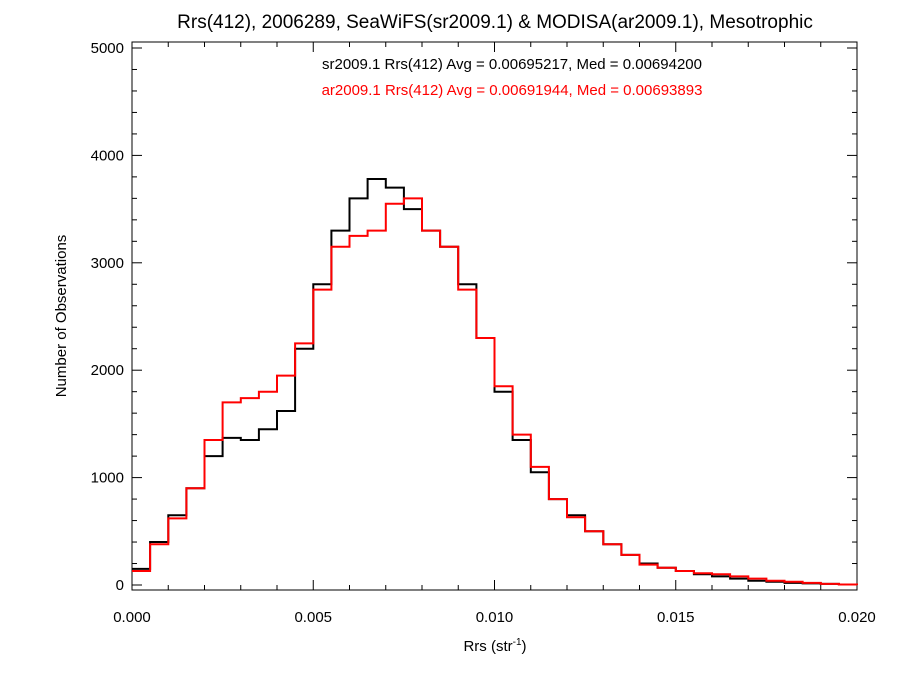 Image resolution: width=900 pixels, height=675 pixels. Describe the element at coordinates (107, 263) in the screenshot. I see `y-tick-label: 3000` at that location.